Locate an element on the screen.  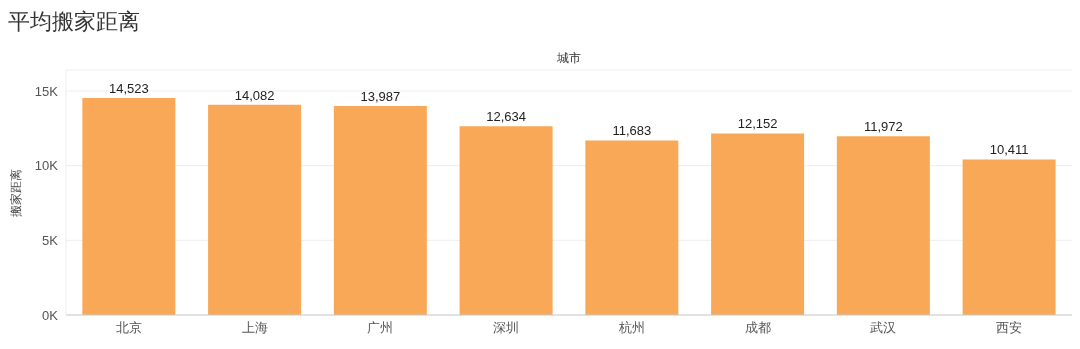
x-tick-label: 杭州 is located at coordinates (631, 328).